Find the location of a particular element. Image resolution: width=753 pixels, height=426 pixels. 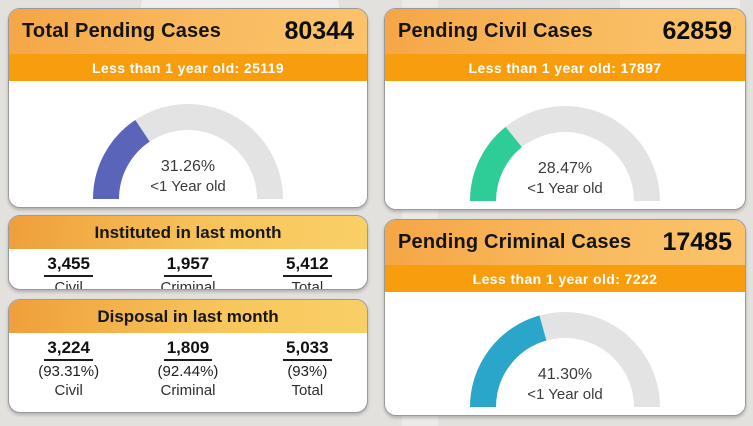

total-pending-count: 80344 is located at coordinates (319, 31).